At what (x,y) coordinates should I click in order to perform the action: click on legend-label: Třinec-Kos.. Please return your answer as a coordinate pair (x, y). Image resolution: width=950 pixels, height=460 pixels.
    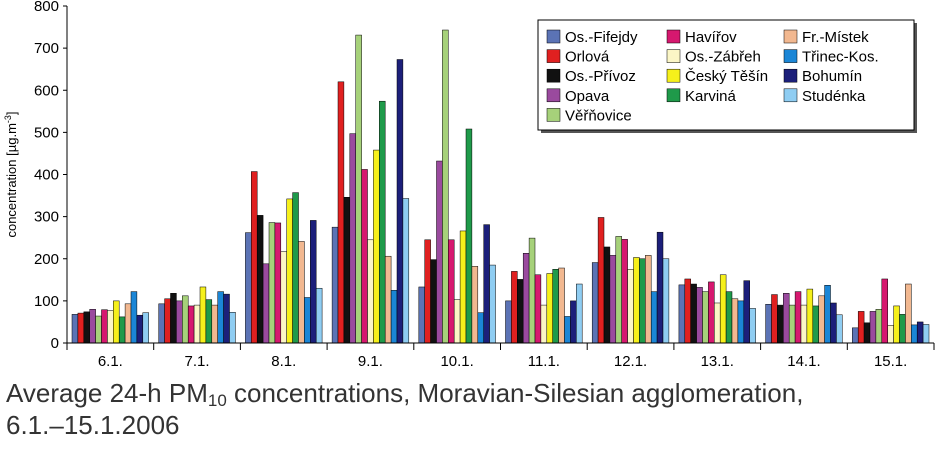
    Looking at the image, I should click on (840, 57).